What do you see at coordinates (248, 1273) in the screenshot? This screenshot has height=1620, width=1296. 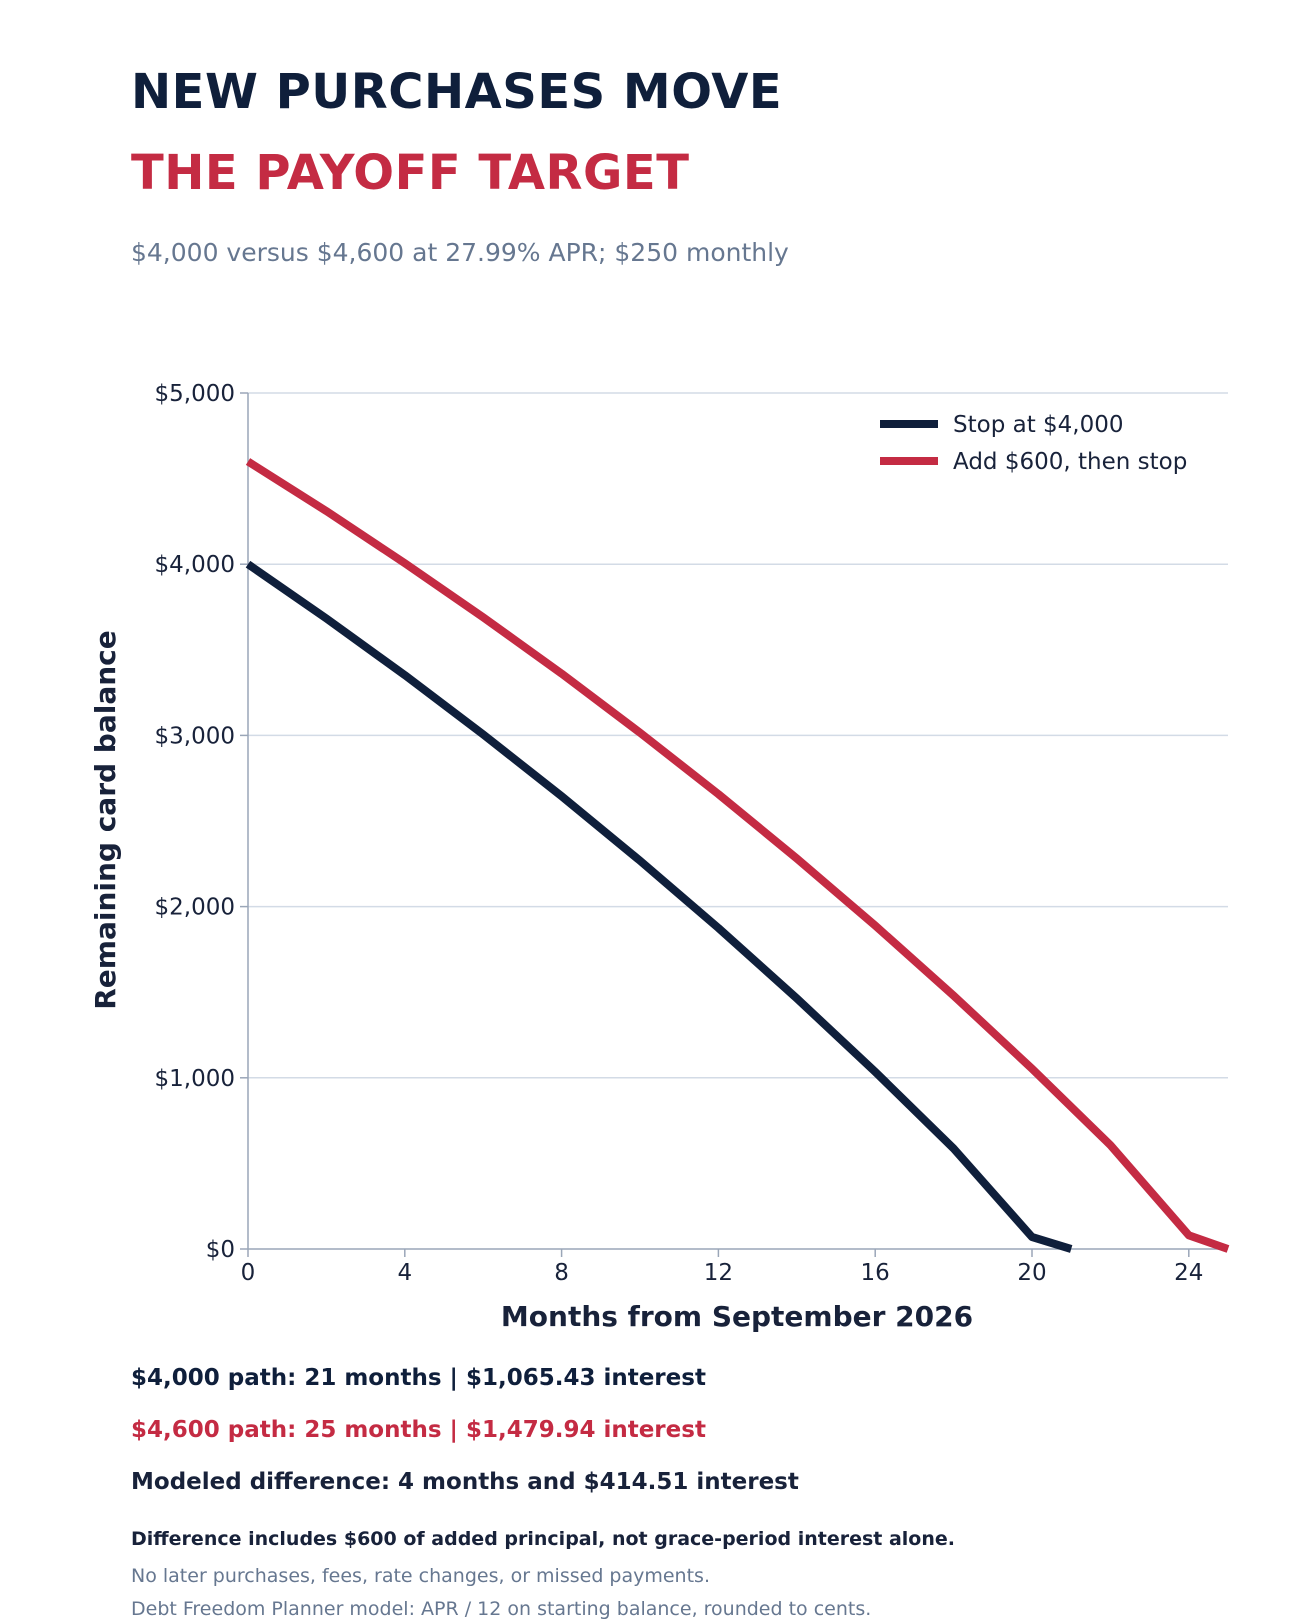 I see `x-tick-label: 0` at bounding box center [248, 1273].